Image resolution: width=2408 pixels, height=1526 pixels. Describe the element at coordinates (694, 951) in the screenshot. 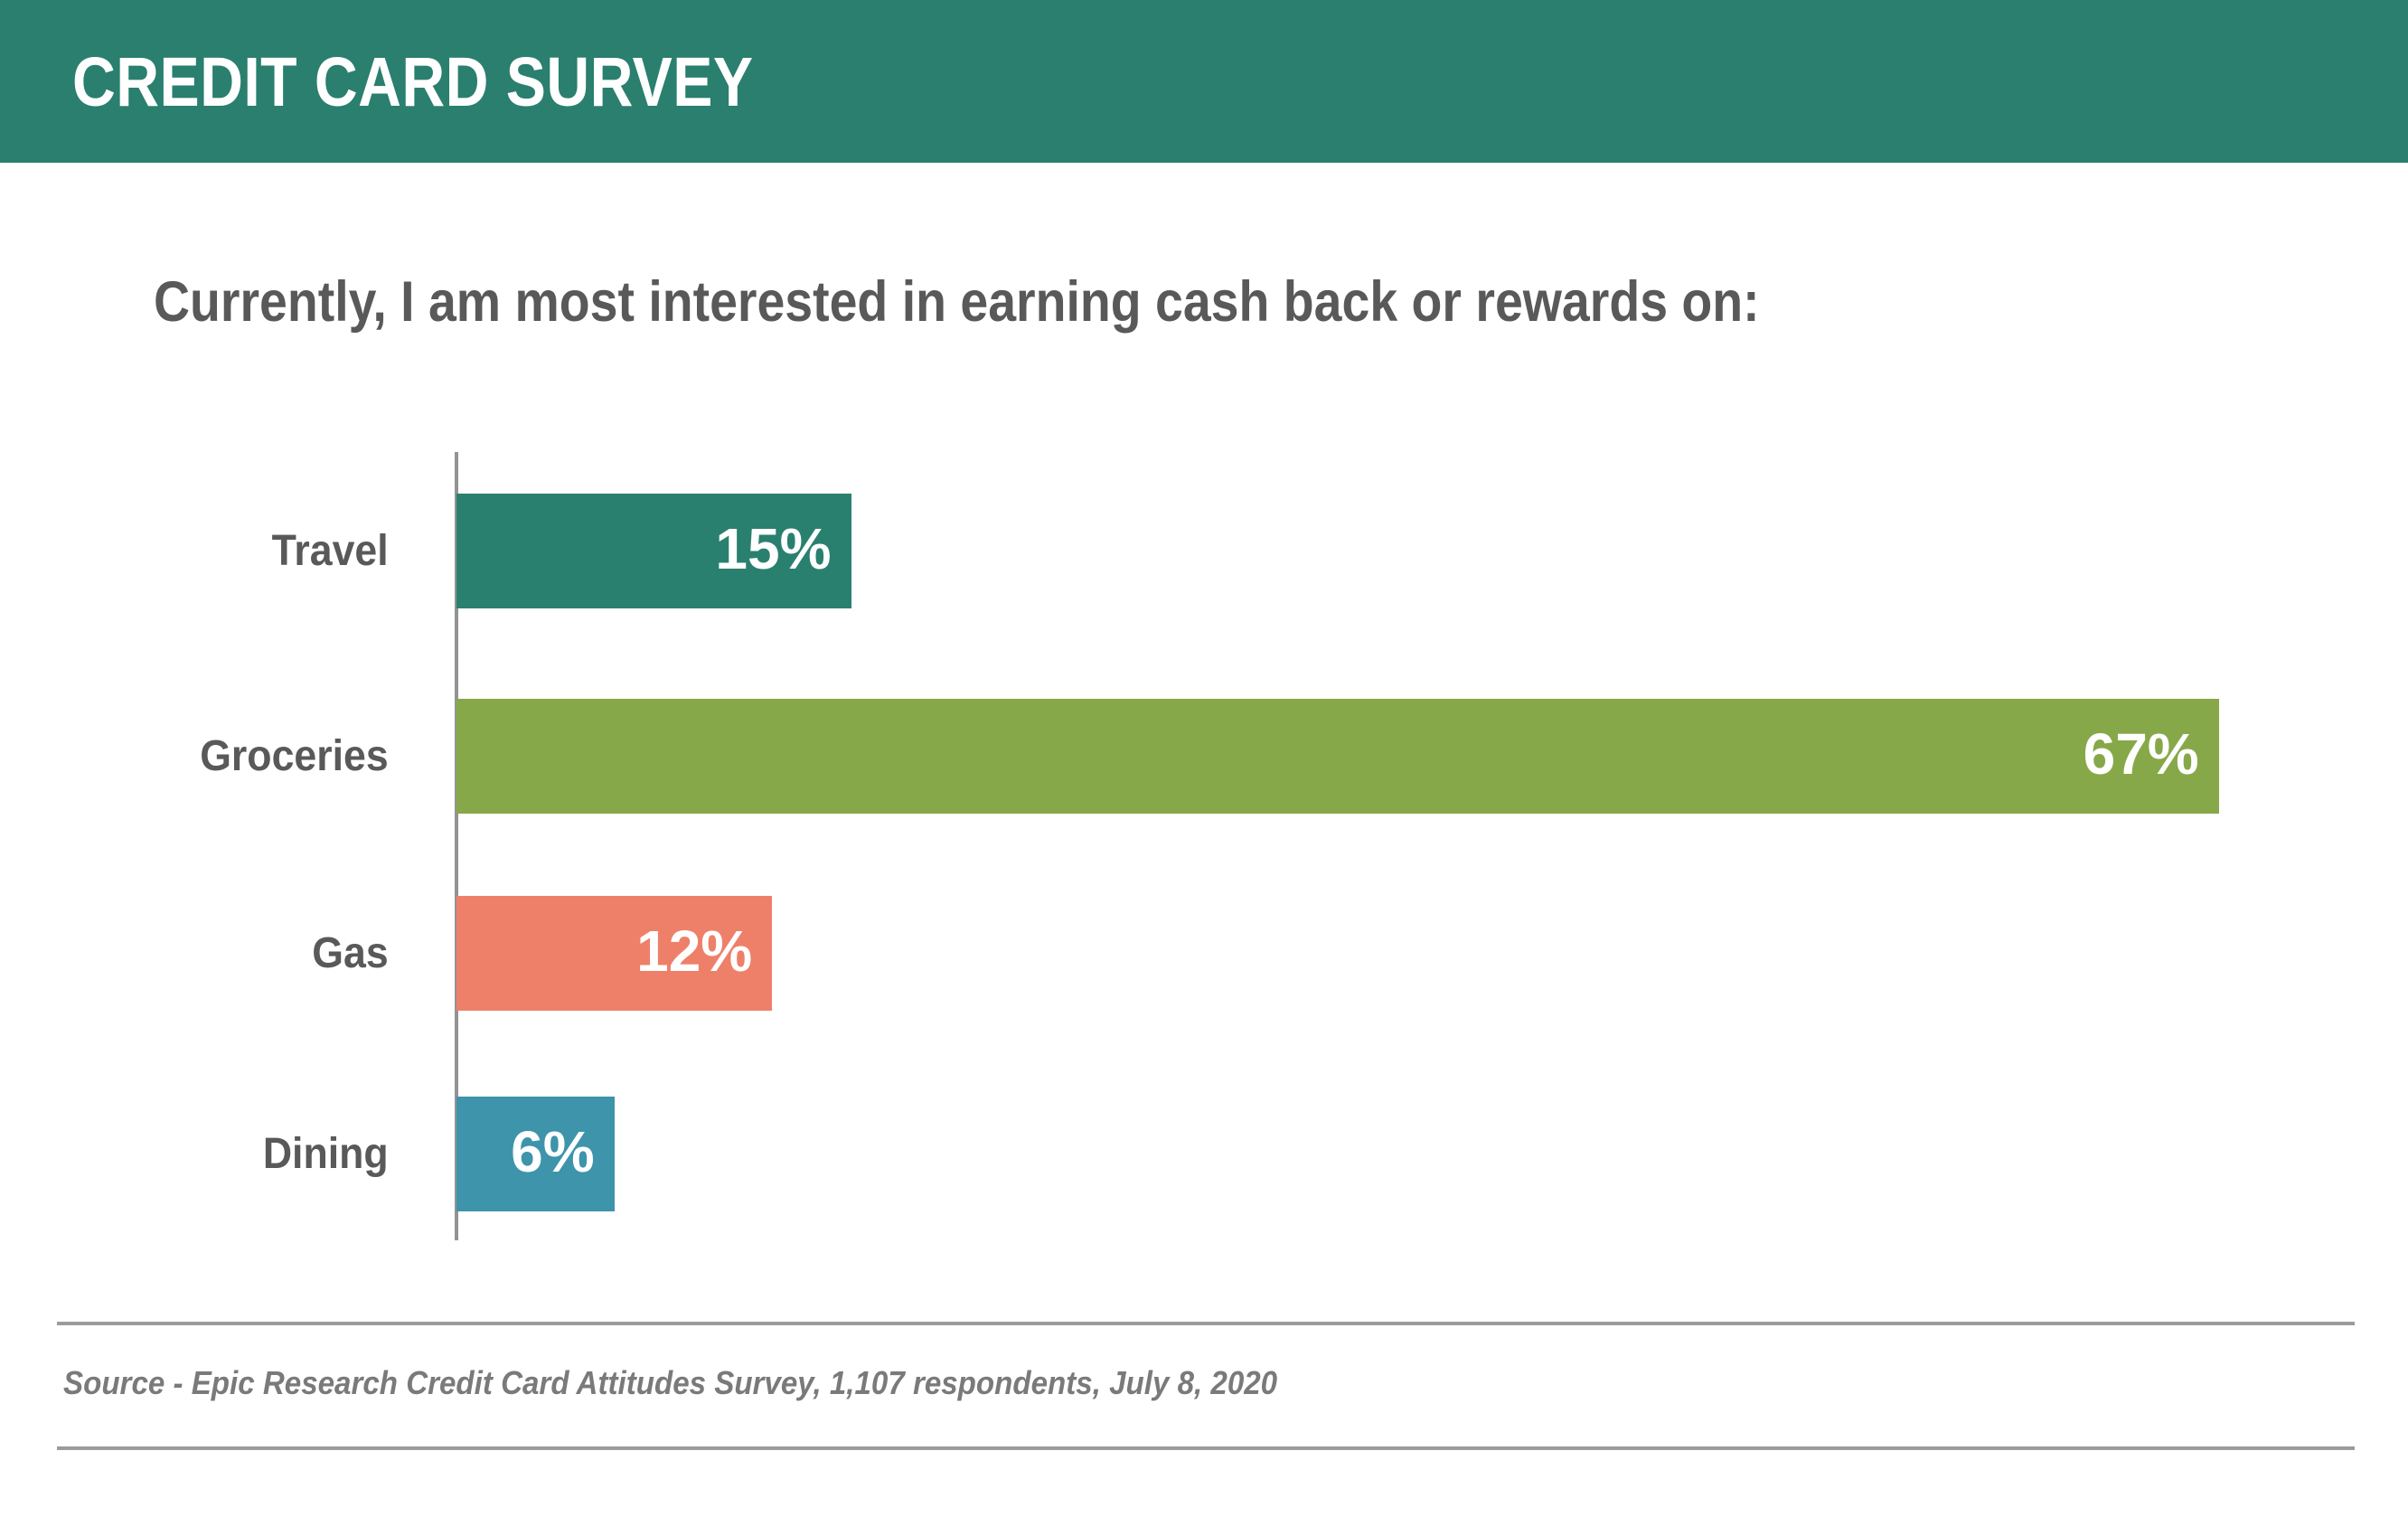

I see `bar-value-gas: 12%` at that location.